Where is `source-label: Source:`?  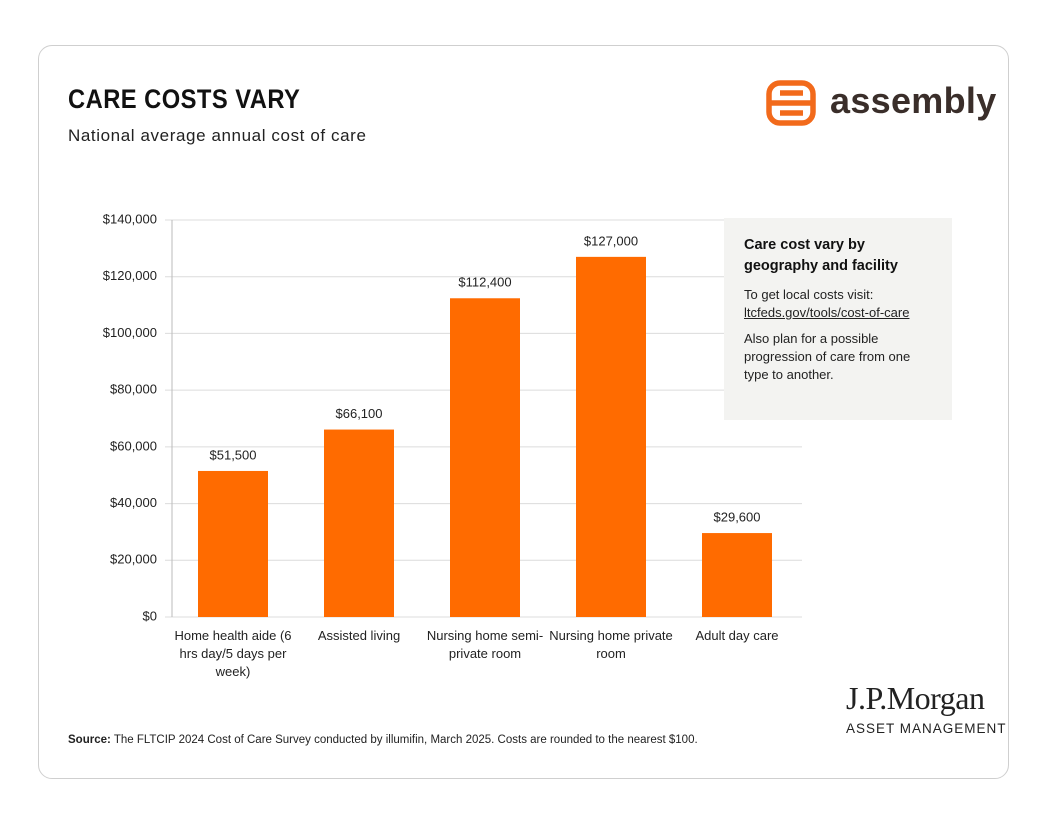
source-label: Source: is located at coordinates (89, 740).